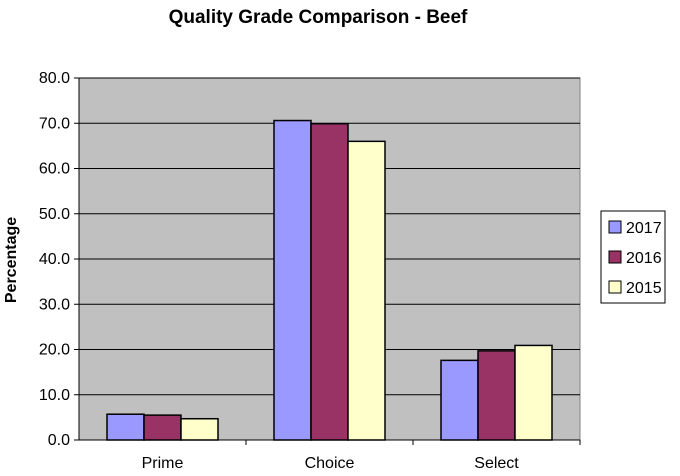 The image size is (680, 476). I want to click on y-tick-label: 80.0, so click(54, 78).